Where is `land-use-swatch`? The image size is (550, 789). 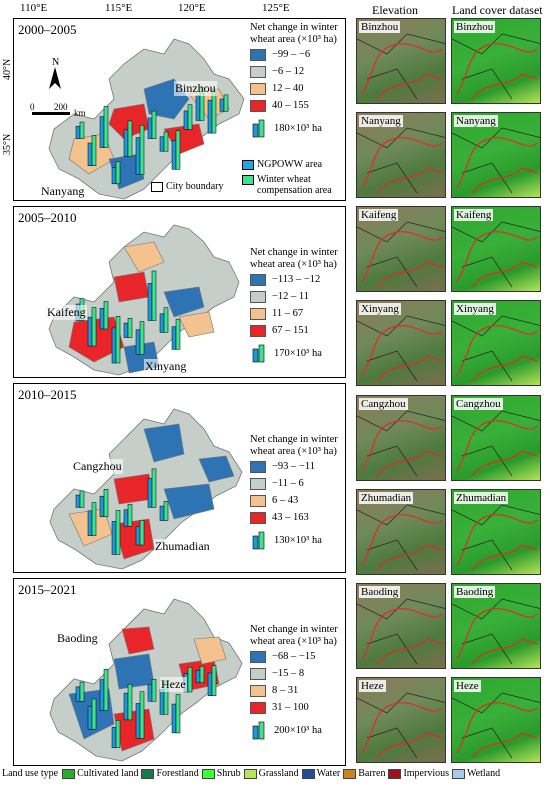
land-use-swatch is located at coordinates (395, 773).